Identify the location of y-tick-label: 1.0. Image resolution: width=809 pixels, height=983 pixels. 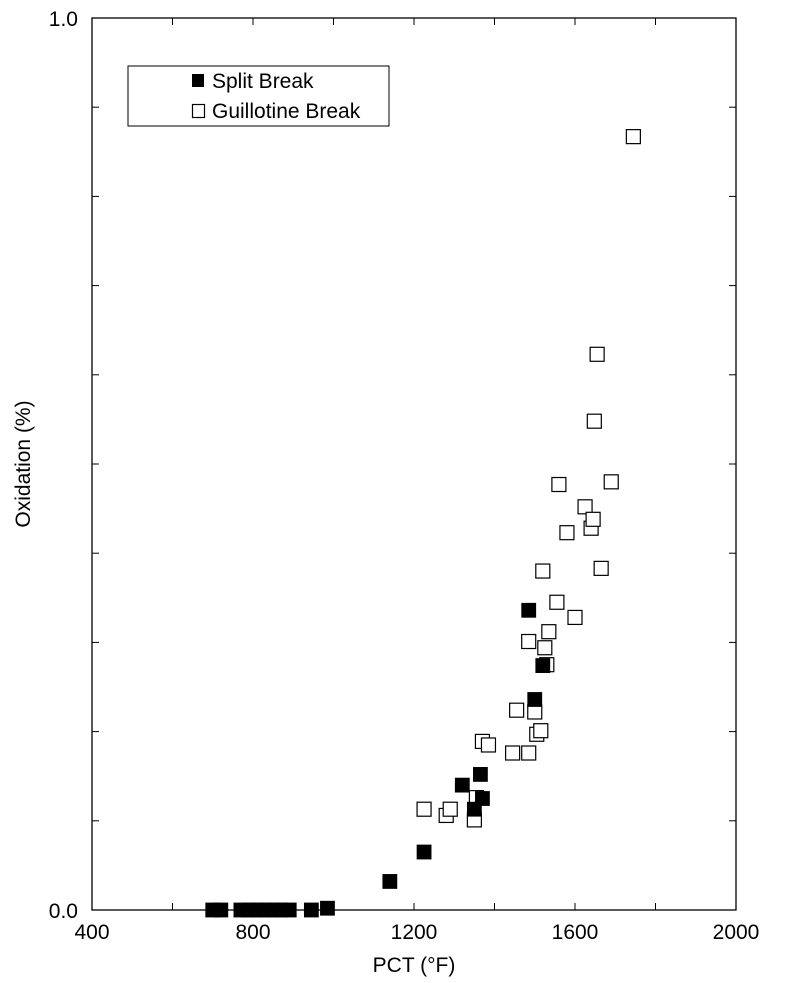
(63, 19).